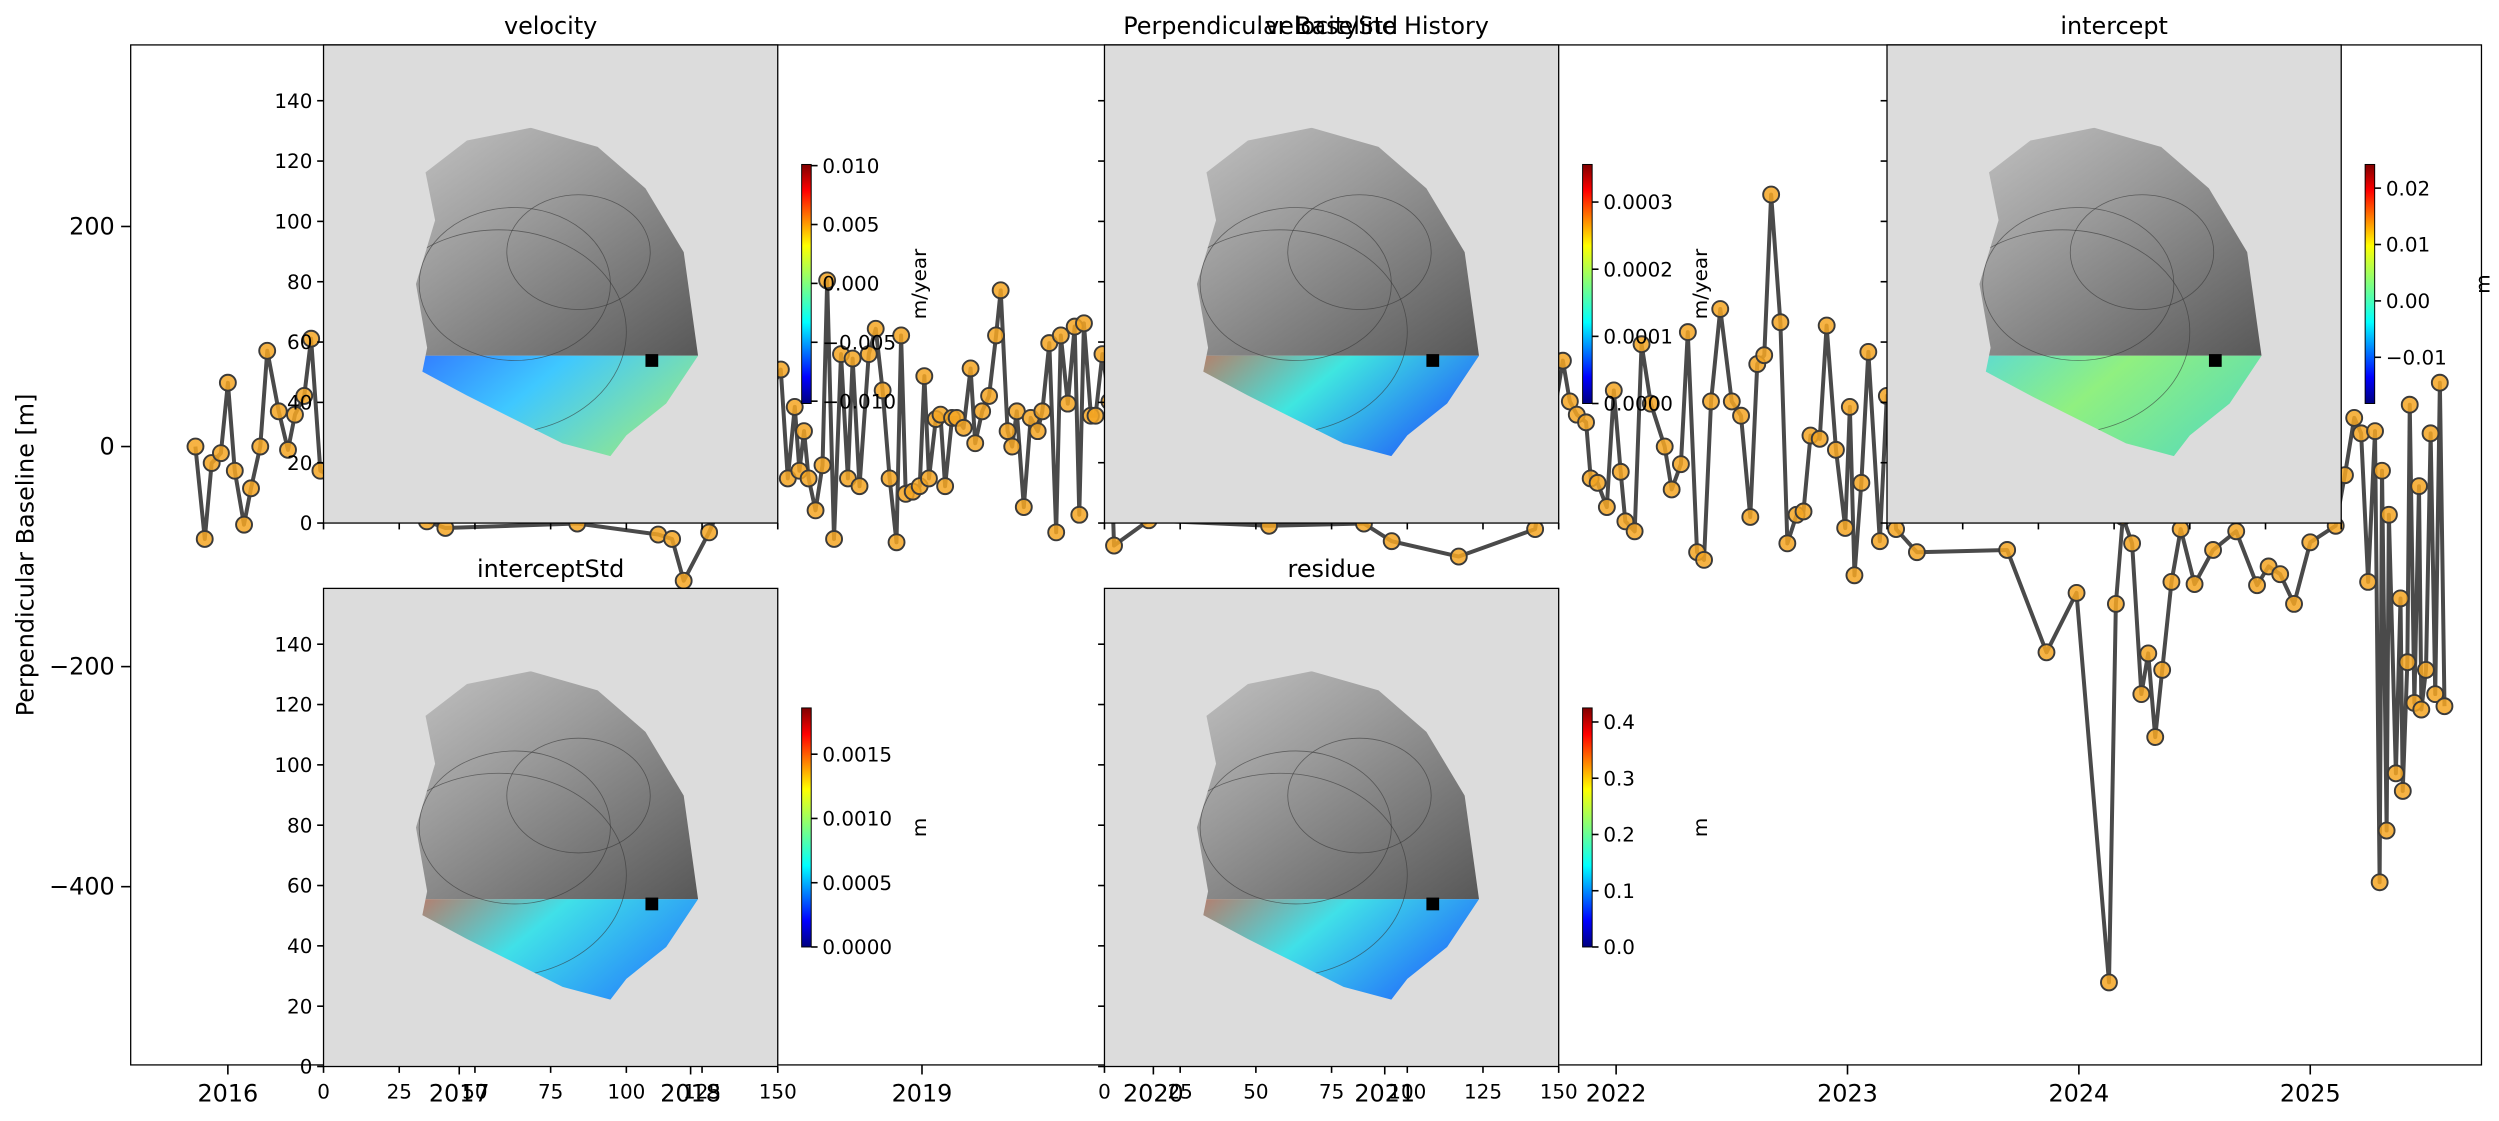 This screenshot has width=2499, height=1121. Describe the element at coordinates (550, 26) in the screenshot. I see `image-title: velocity` at that location.